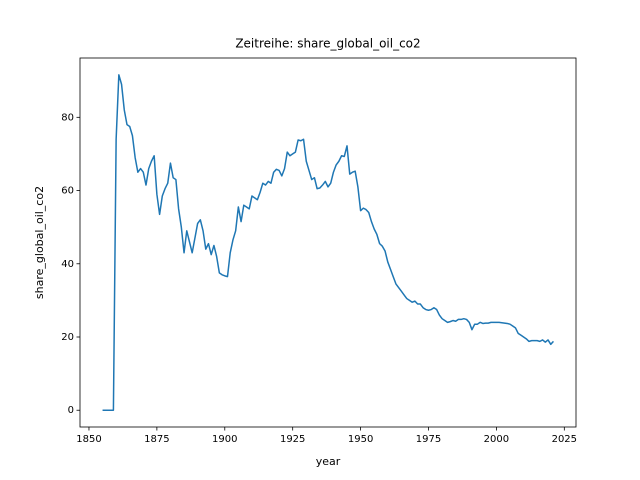 The height and width of the screenshot is (480, 640). Describe the element at coordinates (496, 439) in the screenshot. I see `x-tick-label: 2000` at that location.